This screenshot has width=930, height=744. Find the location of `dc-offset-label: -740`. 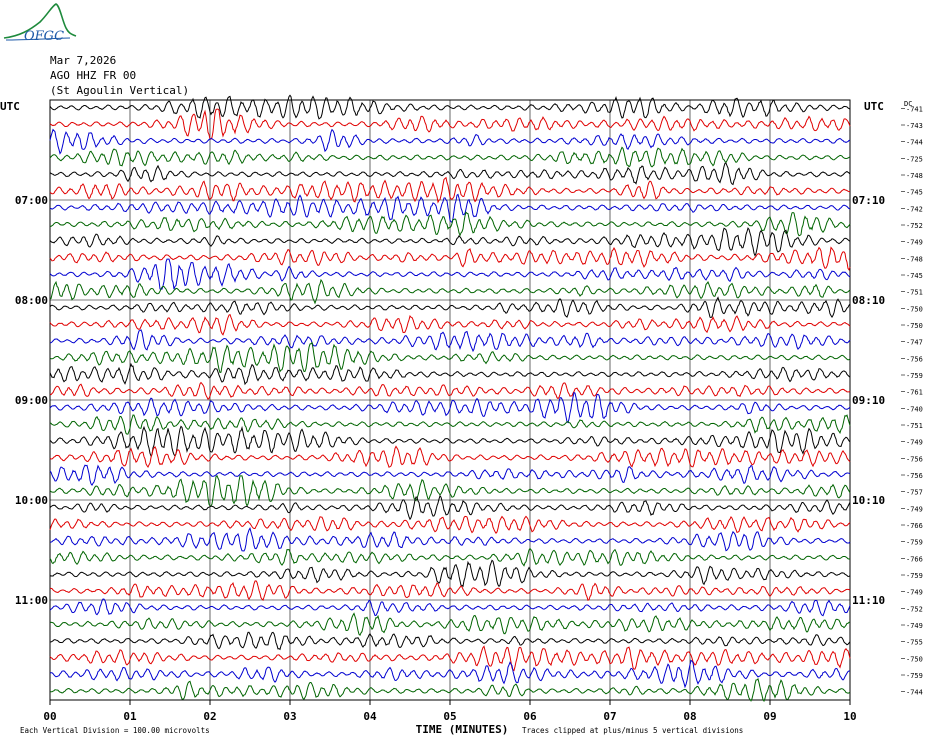

dc-offset-label: -740 is located at coordinates (914, 409).